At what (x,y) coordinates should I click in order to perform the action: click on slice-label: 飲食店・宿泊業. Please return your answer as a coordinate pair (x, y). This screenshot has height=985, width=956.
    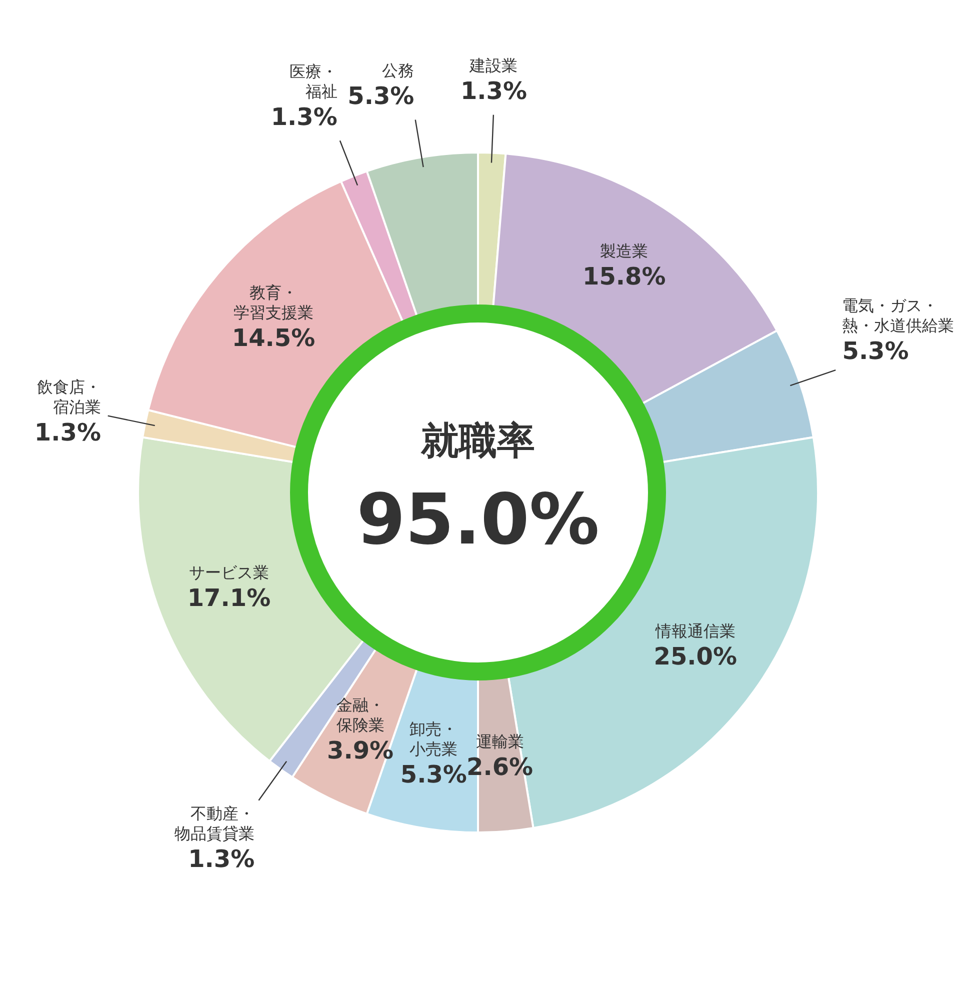
    Looking at the image, I should click on (69, 396).